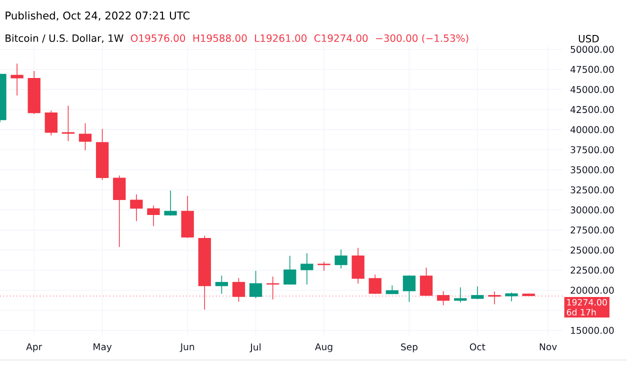 This screenshot has width=627, height=376. Describe the element at coordinates (34, 347) in the screenshot. I see `x-tick-label: Apr` at that location.